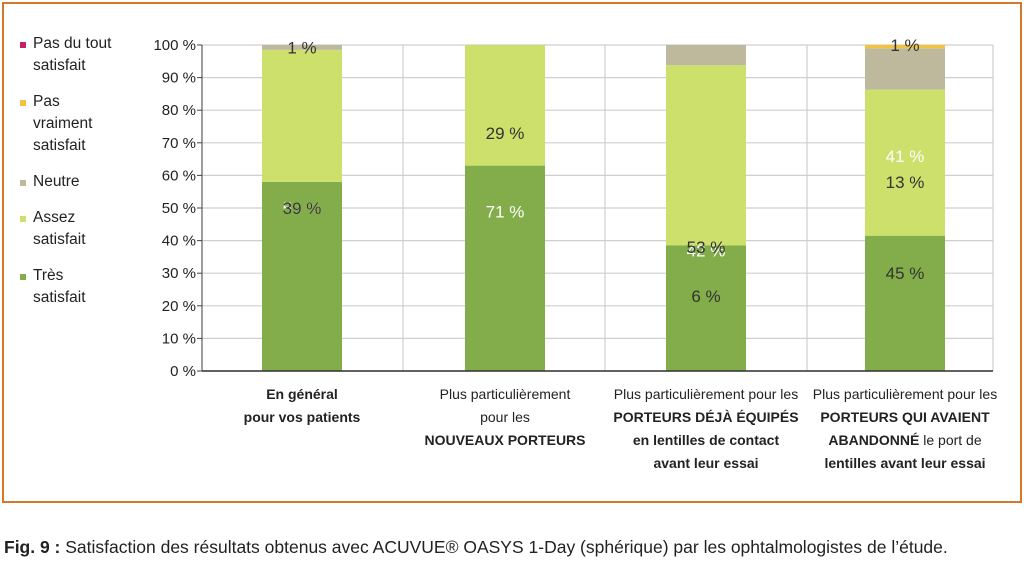 This screenshot has height=581, width=1024. I want to click on x-tick-label: ABANDONNÉ le port de, so click(904, 440).